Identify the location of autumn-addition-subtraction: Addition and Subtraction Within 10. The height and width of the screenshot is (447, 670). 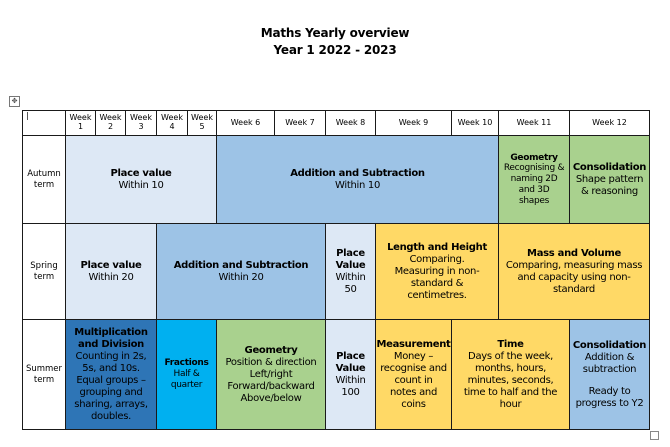
(357, 179).